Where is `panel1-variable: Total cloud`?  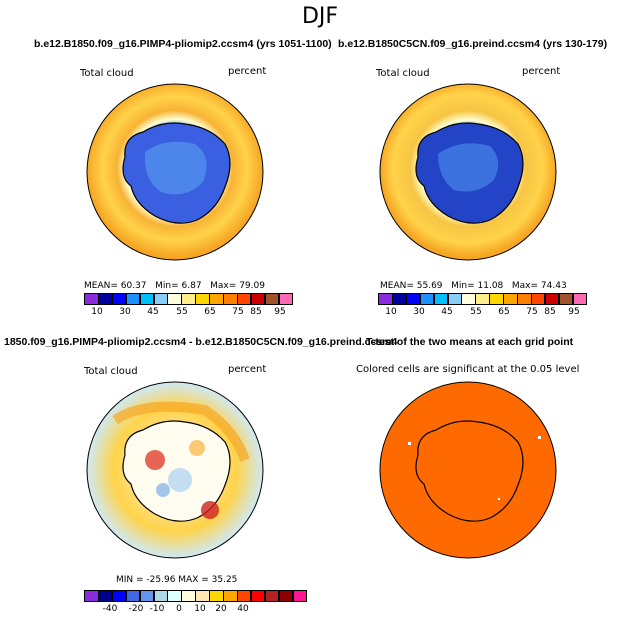 panel1-variable: Total cloud is located at coordinates (107, 73).